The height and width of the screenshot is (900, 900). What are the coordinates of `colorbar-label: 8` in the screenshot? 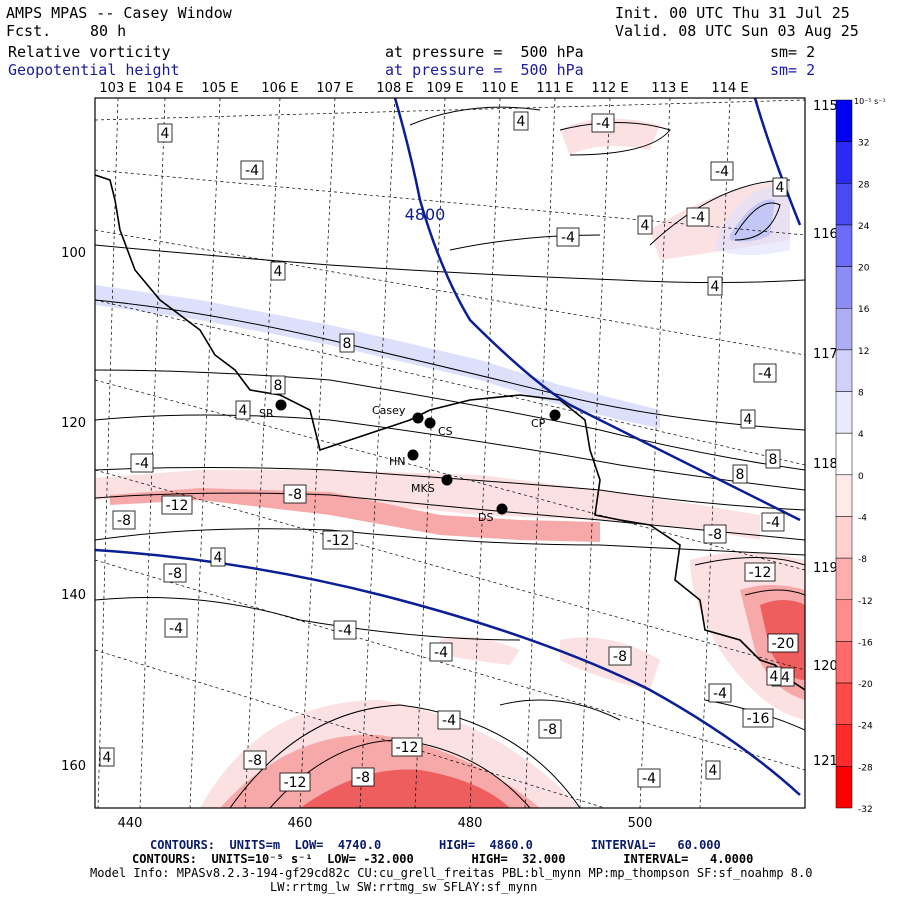 It's located at (861, 394).